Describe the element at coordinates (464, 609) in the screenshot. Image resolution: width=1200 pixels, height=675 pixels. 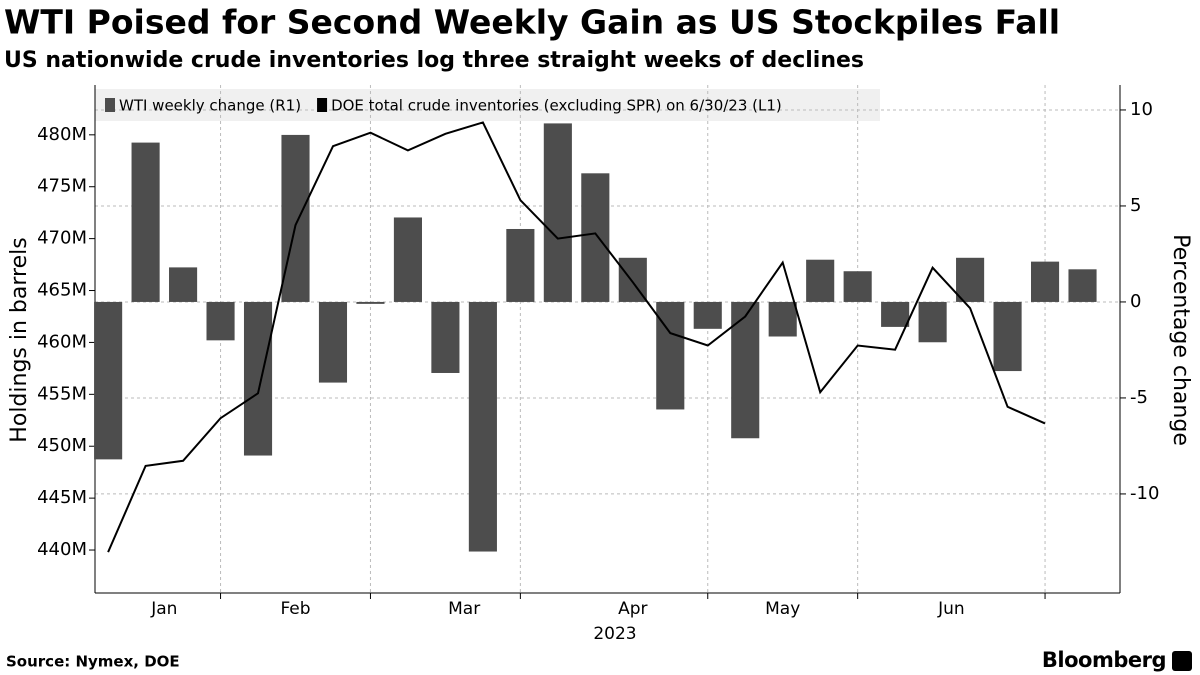
I see `x-tick-label: Mar` at that location.